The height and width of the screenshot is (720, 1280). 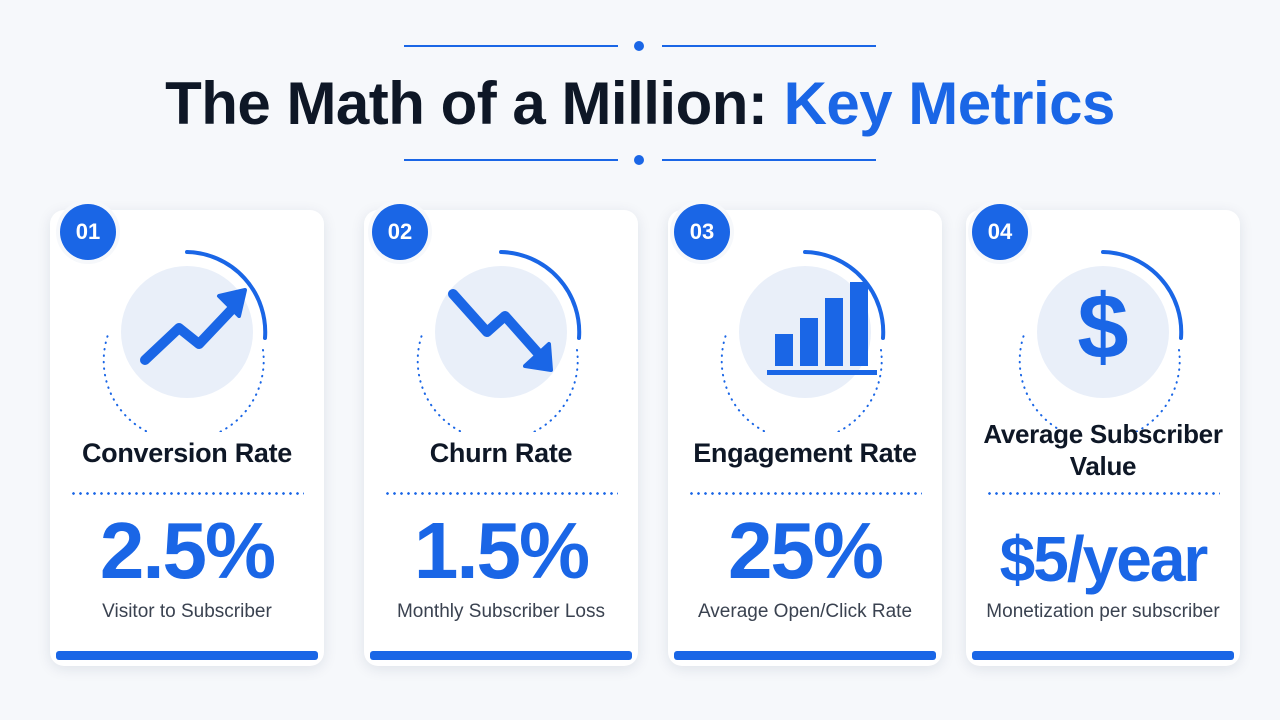 I want to click on metric-value: 25%, so click(x=805, y=550).